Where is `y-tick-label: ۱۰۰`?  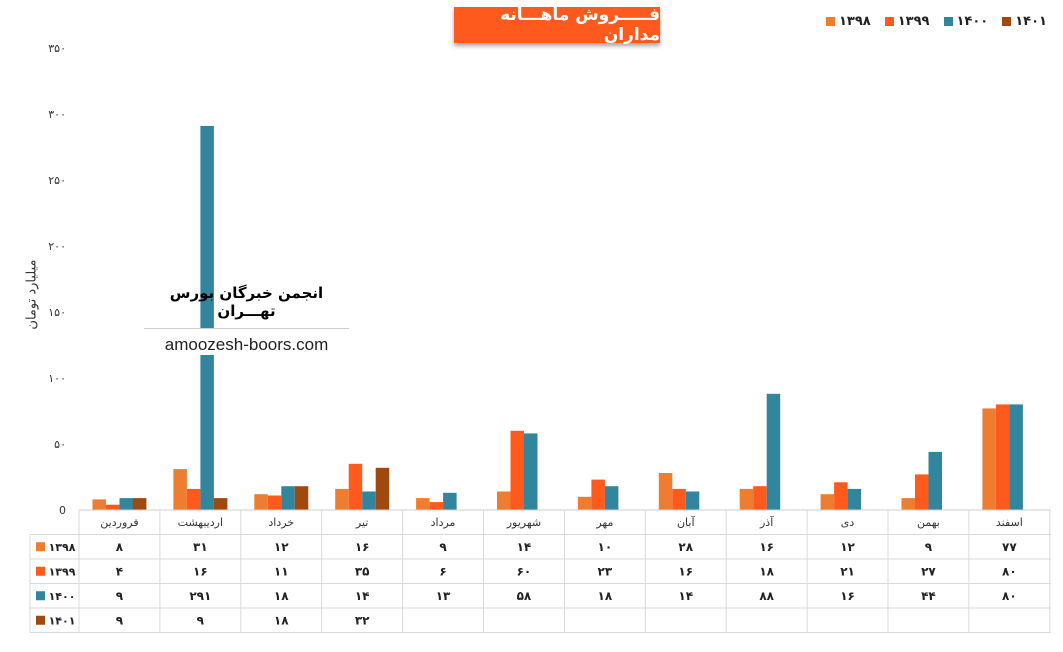 y-tick-label: ۱۰۰ is located at coordinates (57, 378).